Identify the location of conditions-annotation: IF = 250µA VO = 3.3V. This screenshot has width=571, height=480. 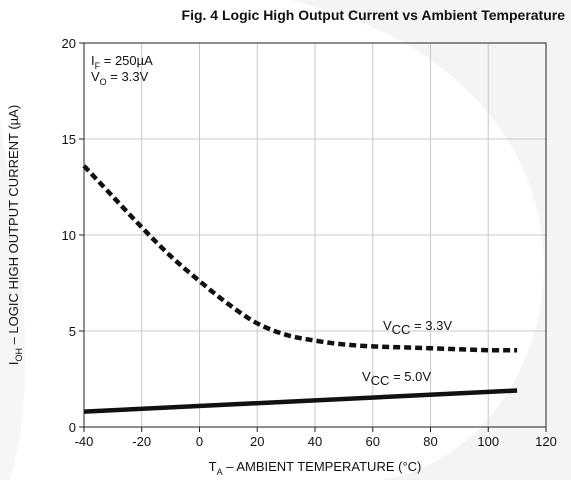
(122, 70).